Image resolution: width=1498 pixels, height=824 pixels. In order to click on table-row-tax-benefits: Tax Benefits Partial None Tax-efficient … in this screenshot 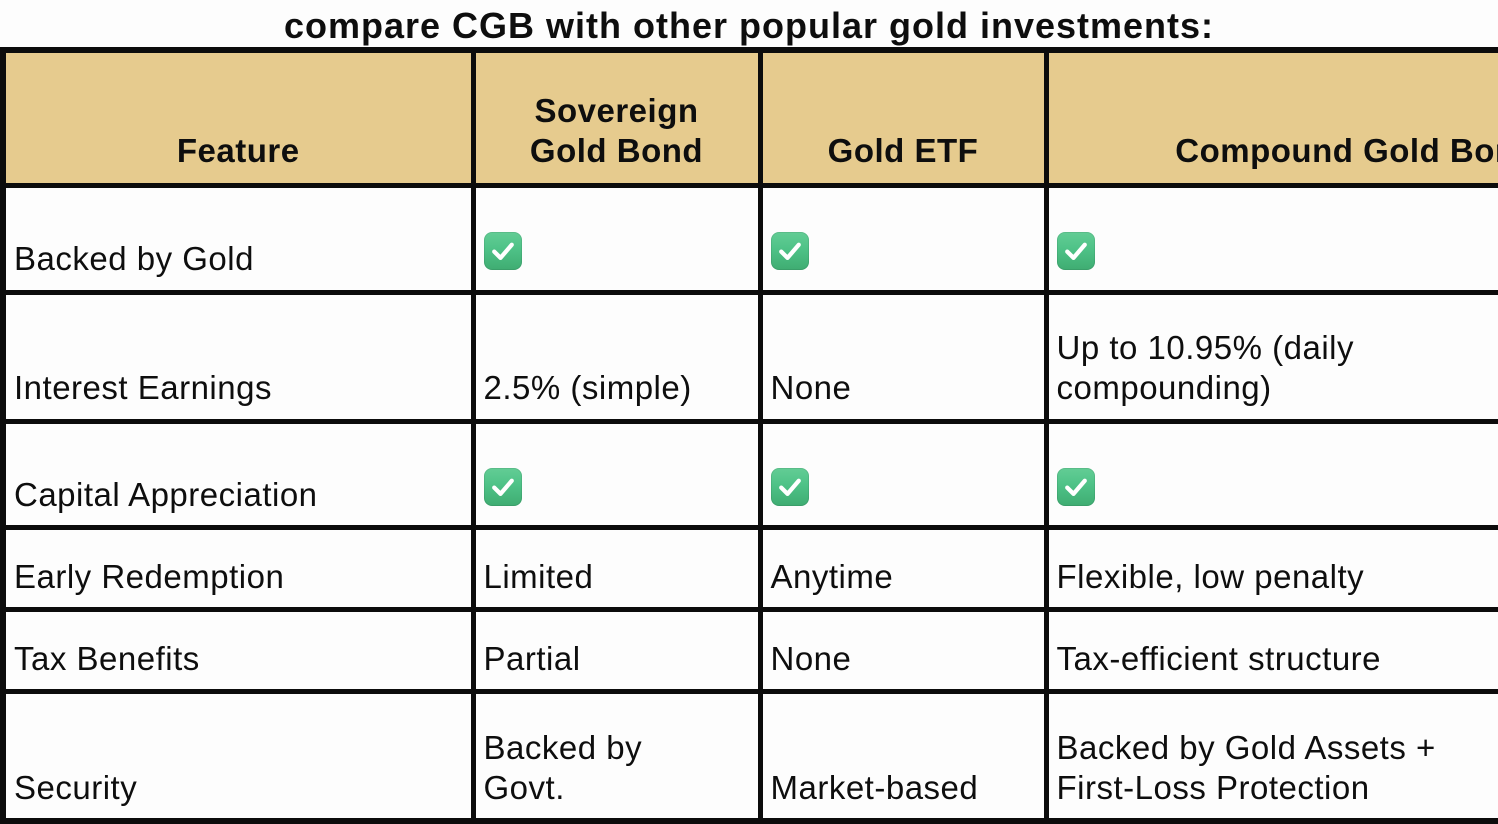, I will do `click(749, 650)`.